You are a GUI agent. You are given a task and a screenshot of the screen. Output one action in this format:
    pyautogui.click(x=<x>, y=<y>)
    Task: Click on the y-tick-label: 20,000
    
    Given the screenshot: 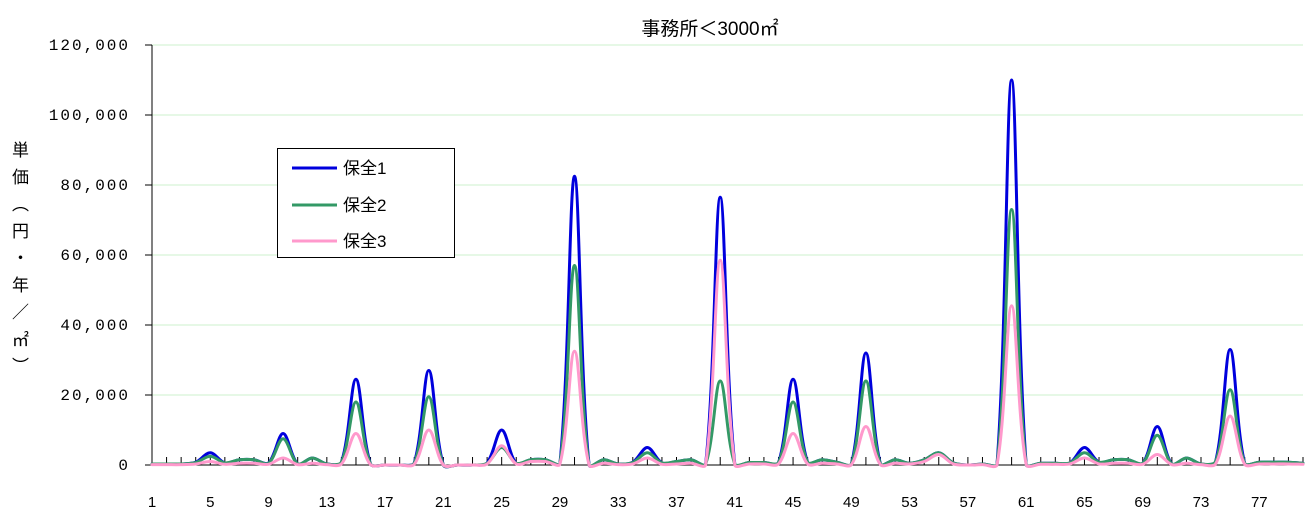 What is the action you would take?
    pyautogui.click(x=95, y=396)
    